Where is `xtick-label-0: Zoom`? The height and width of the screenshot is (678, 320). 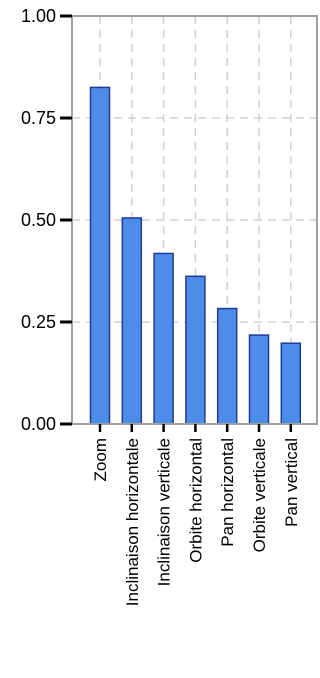
xtick-label-0: Zoom is located at coordinates (100, 459).